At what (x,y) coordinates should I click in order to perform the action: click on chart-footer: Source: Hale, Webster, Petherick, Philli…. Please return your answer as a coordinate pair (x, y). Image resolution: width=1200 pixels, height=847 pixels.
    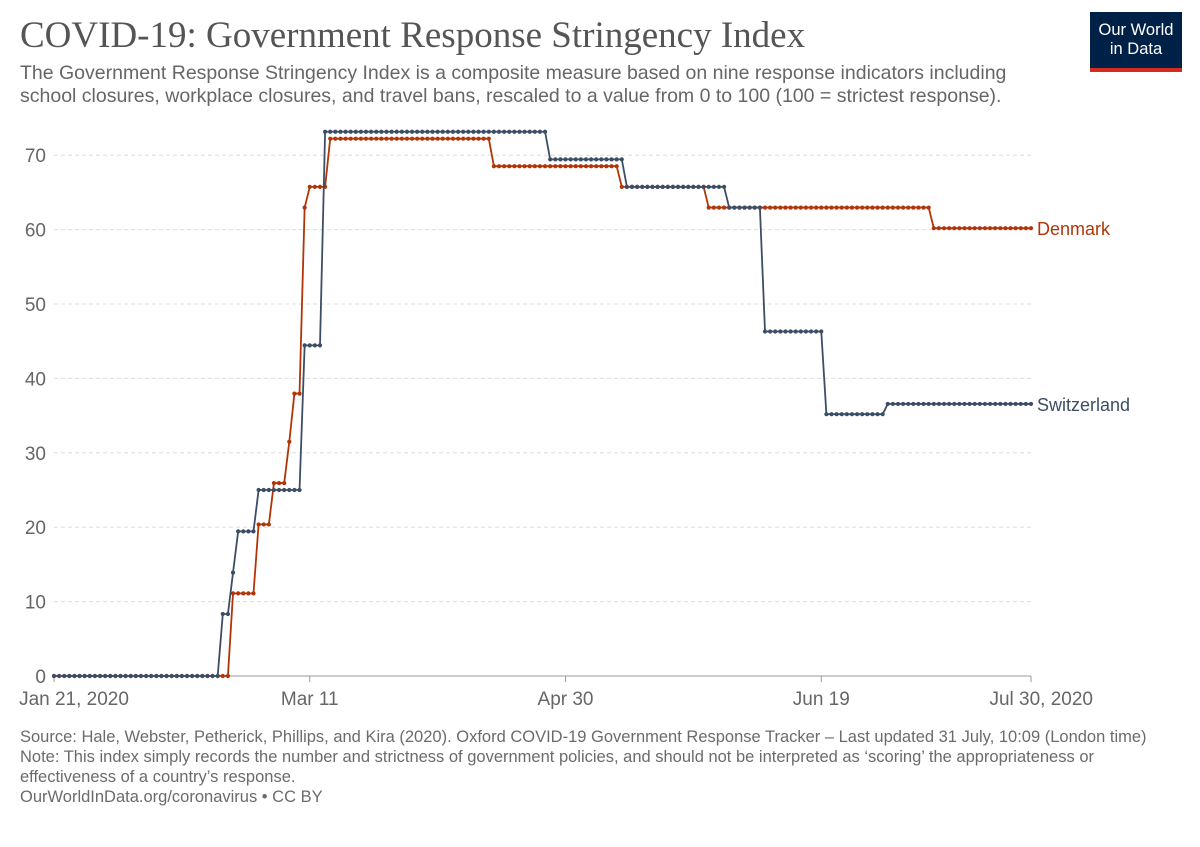
    Looking at the image, I should click on (602, 767).